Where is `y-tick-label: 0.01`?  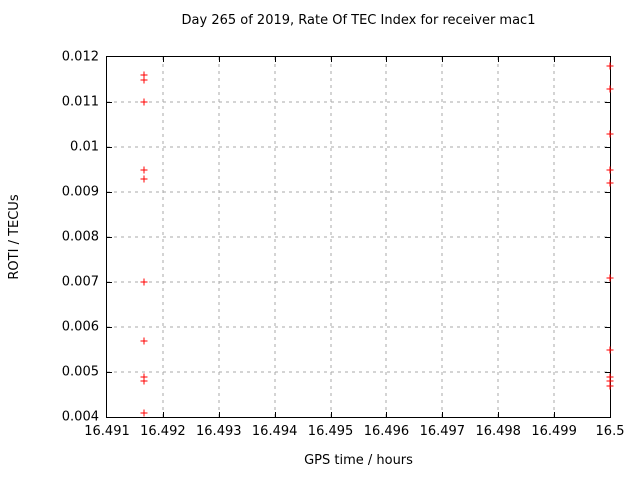
y-tick-label: 0.01 is located at coordinates (84, 147).